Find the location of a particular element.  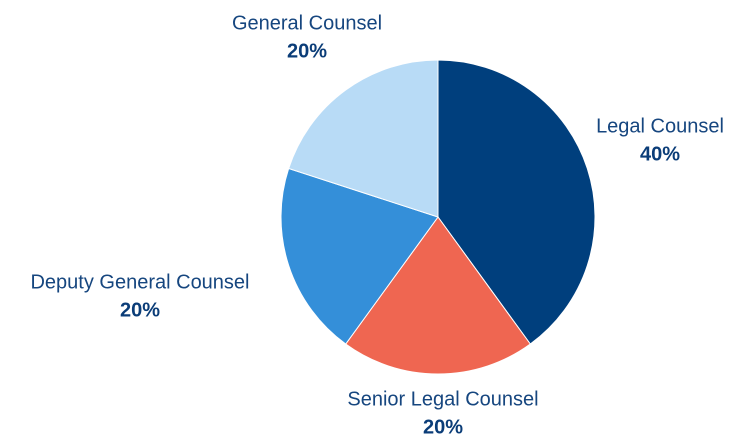

slice-label: General Counsel is located at coordinates (307, 23).